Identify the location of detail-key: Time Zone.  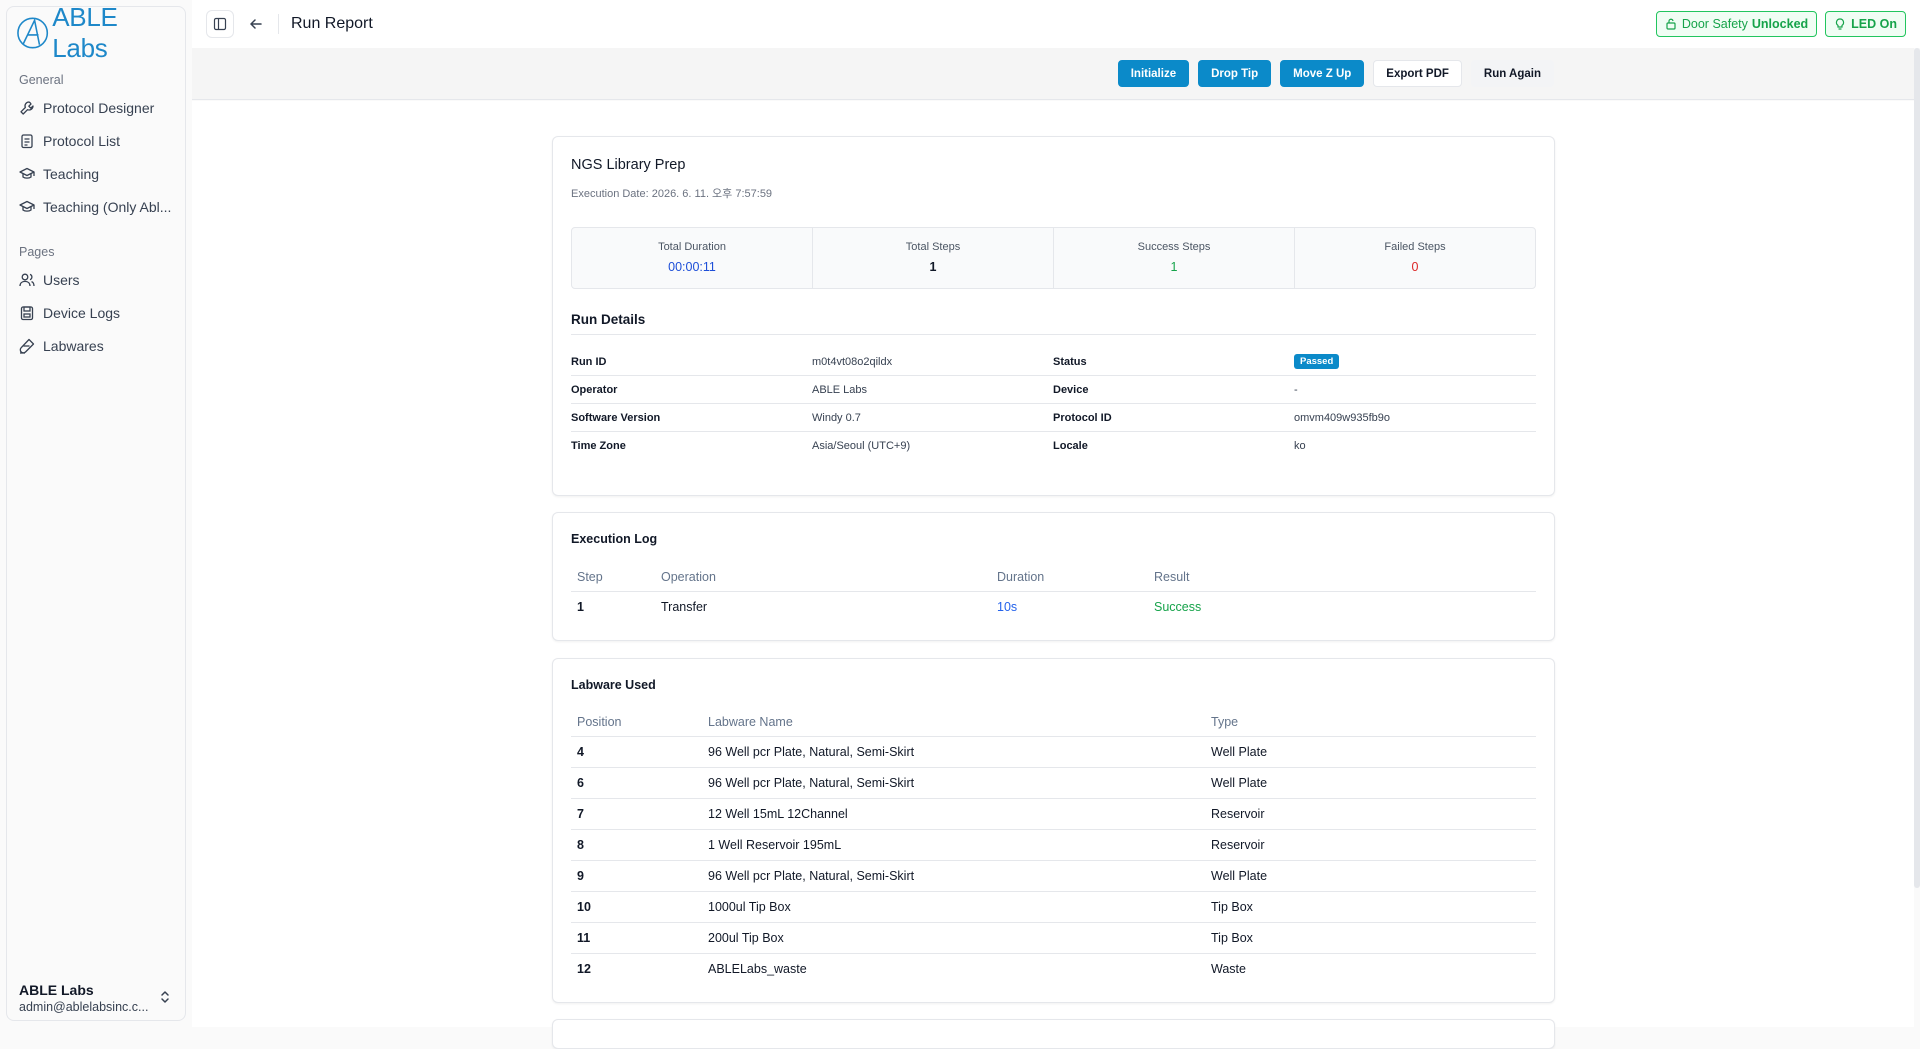
(691, 446).